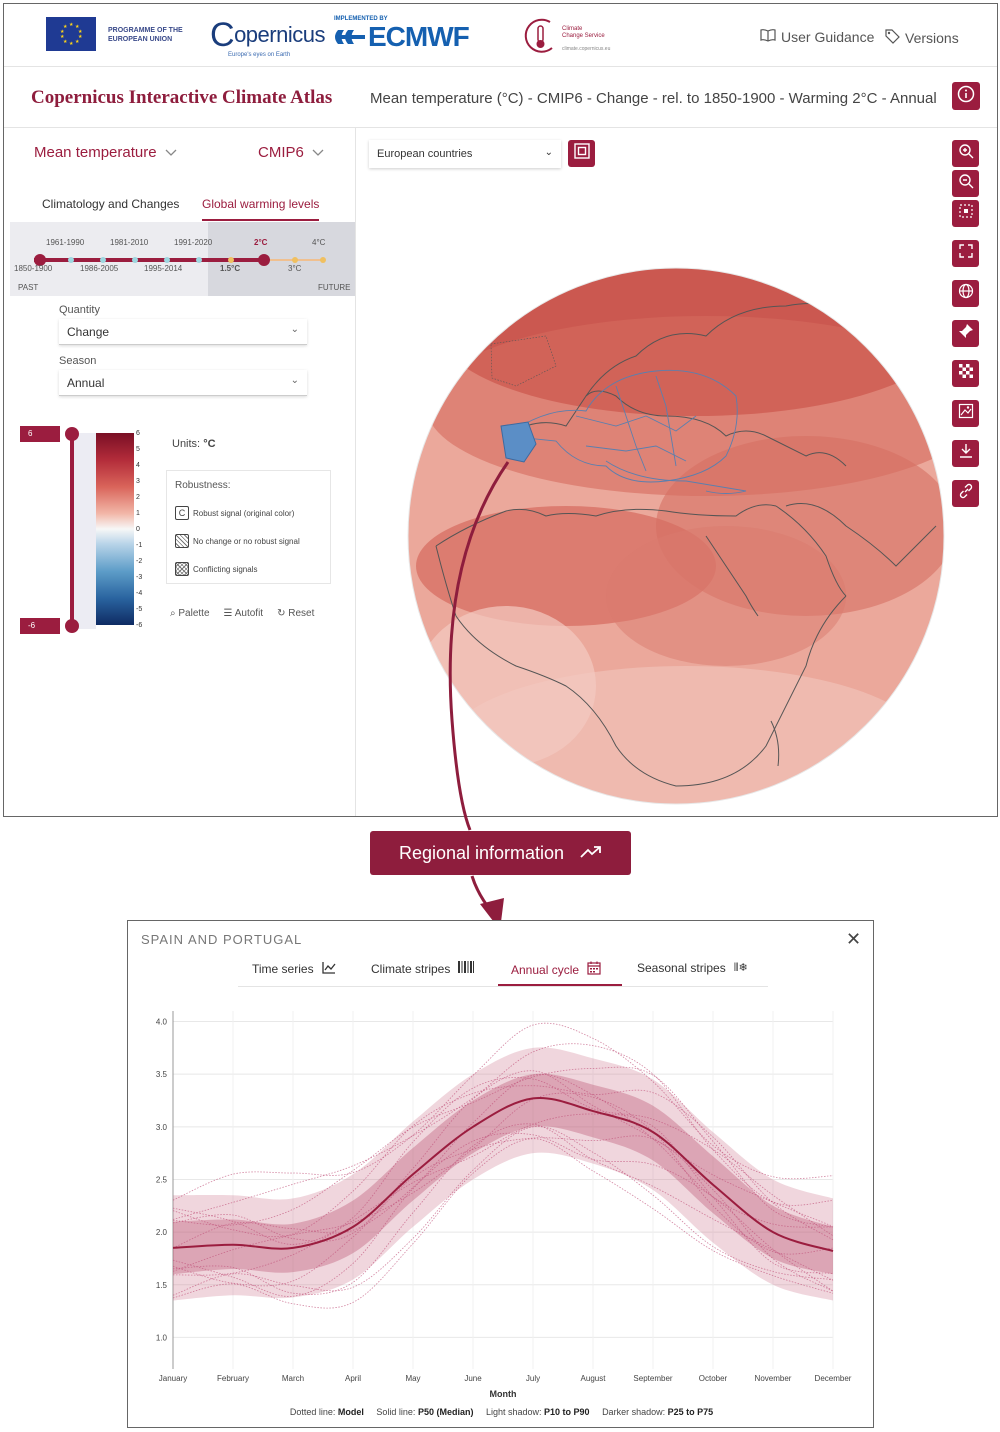 The image size is (1000, 1432). What do you see at coordinates (234, 513) in the screenshot?
I see `robust-item: C Robust signal (original color)` at bounding box center [234, 513].